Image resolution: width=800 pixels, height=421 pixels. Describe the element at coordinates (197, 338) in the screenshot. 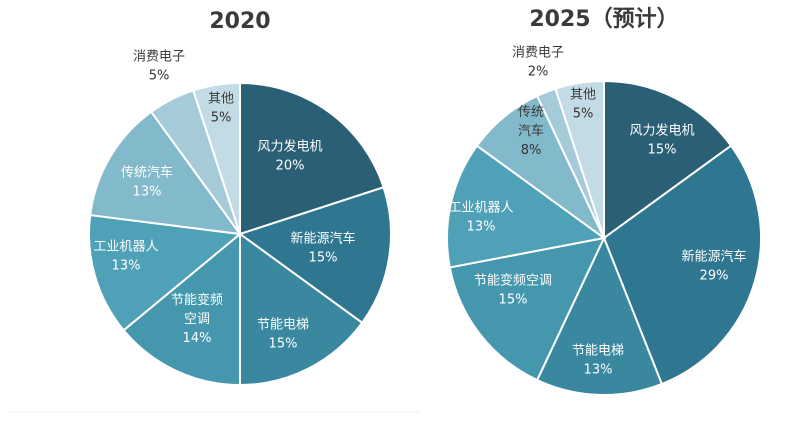

I see `slice-value-label: 14%` at that location.